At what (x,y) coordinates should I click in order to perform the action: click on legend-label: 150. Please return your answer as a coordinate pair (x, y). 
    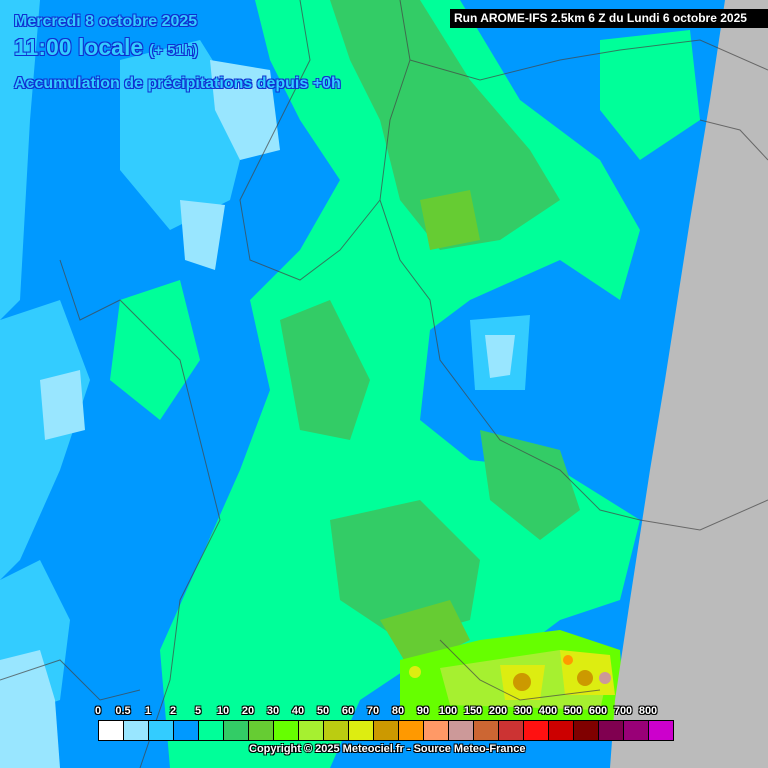
    Looking at the image, I should click on (473, 711).